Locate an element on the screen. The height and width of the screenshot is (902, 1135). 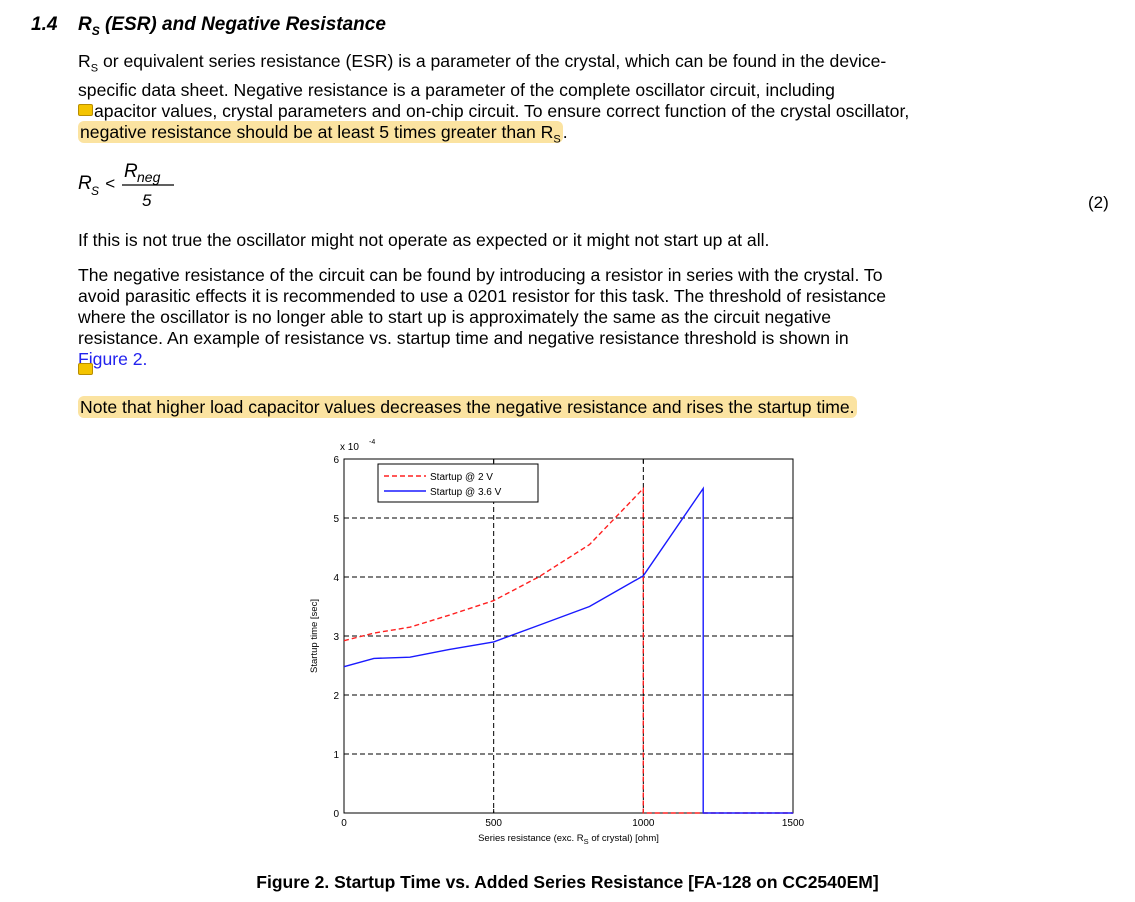
x-axis-label-pre: Series resistance (exc. R is located at coordinates (531, 838).